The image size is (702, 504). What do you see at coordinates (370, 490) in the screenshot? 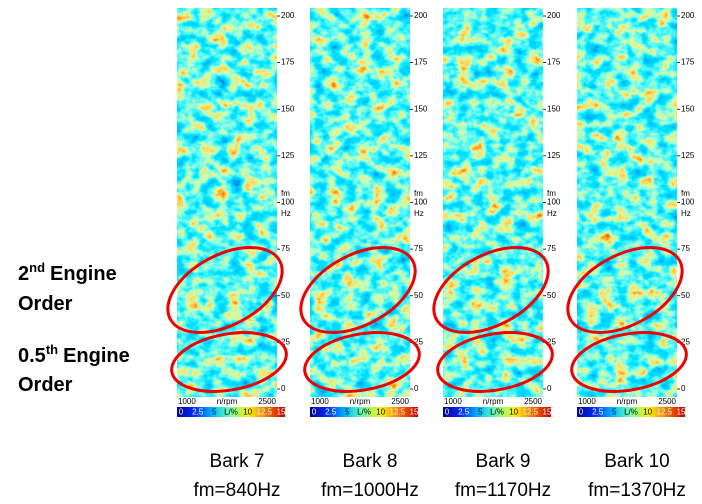
I see `panel-center: fm=1000Hz` at bounding box center [370, 490].